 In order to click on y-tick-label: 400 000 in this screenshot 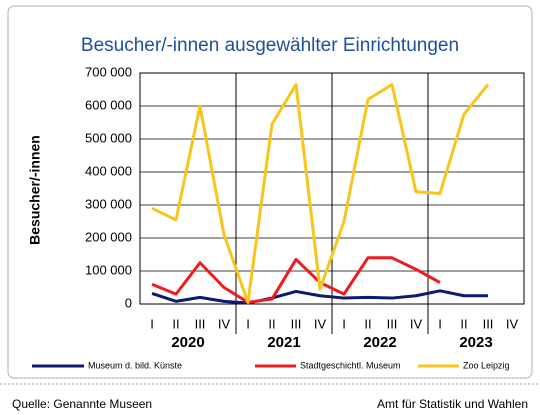, I will do `click(108, 170)`.